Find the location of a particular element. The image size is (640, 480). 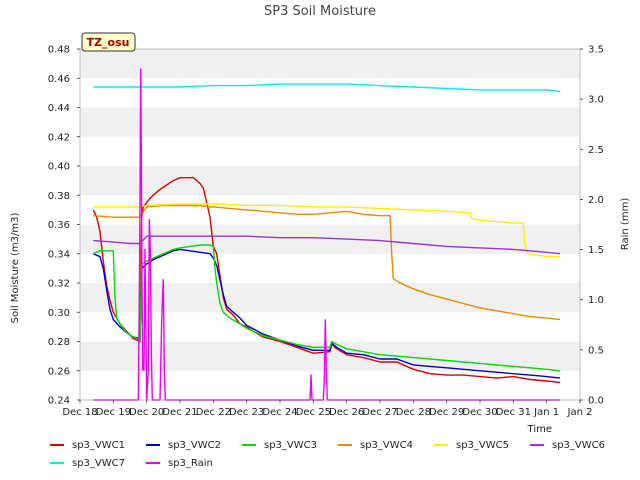

legend-label: sp3_VWC3 is located at coordinates (290, 445).